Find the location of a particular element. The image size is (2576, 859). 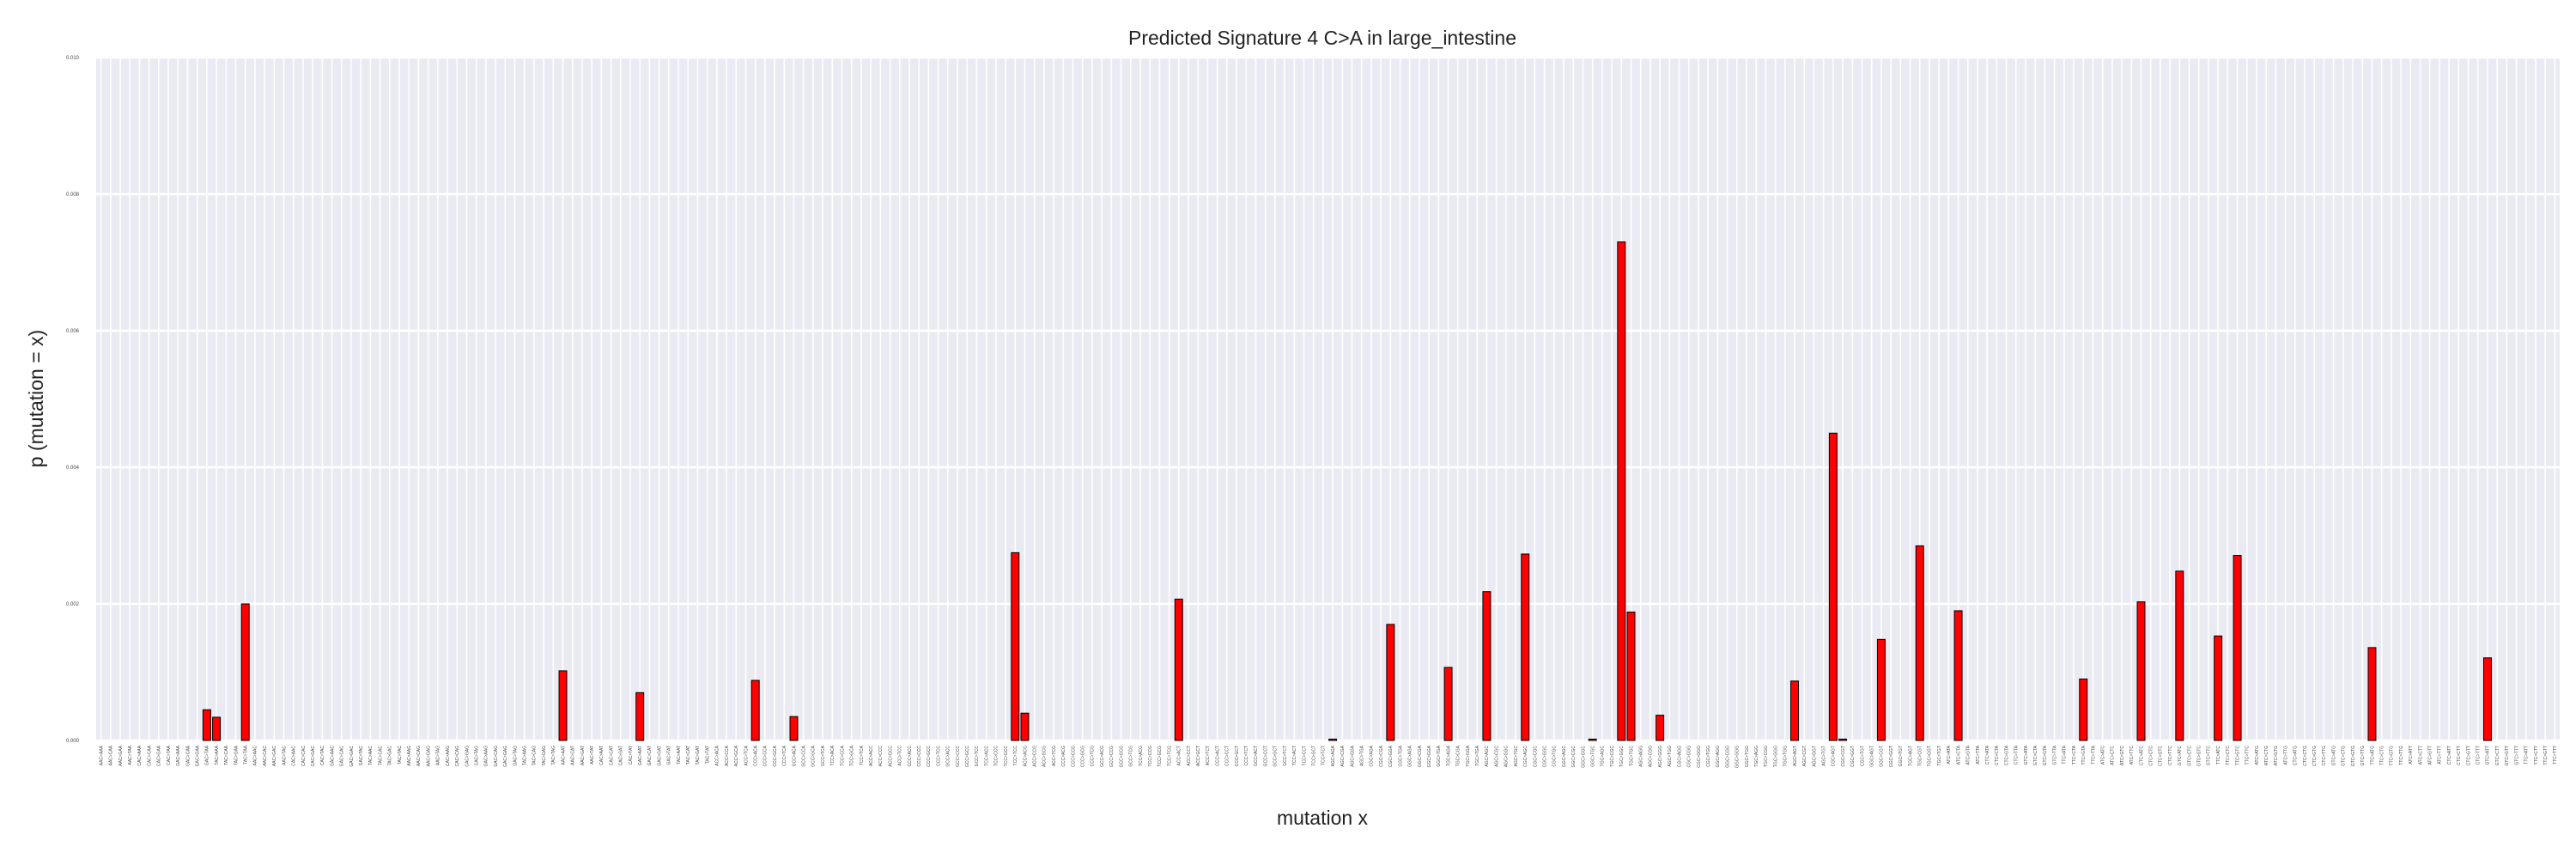

x-tick-label: TAC>GAC is located at coordinates (390, 756).